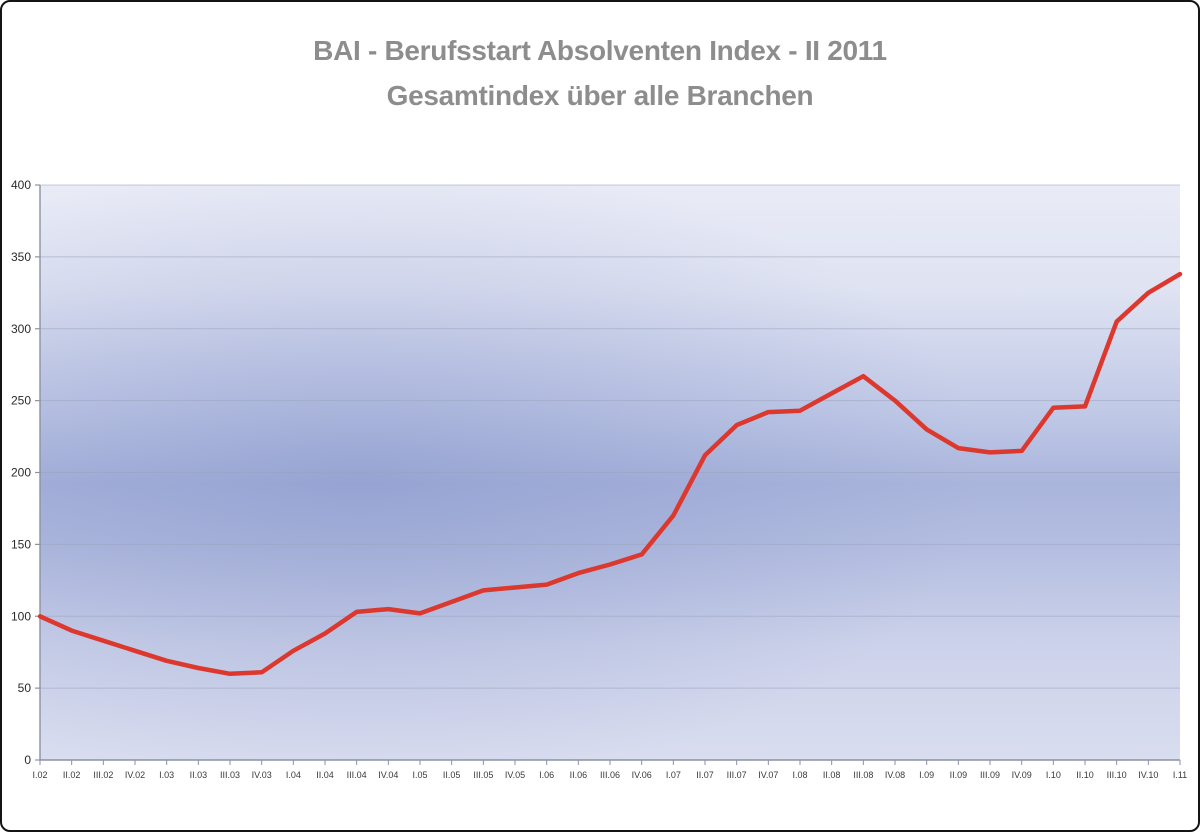 The width and height of the screenshot is (1200, 832). What do you see at coordinates (1180, 775) in the screenshot?
I see `x-axis-label: I.11` at bounding box center [1180, 775].